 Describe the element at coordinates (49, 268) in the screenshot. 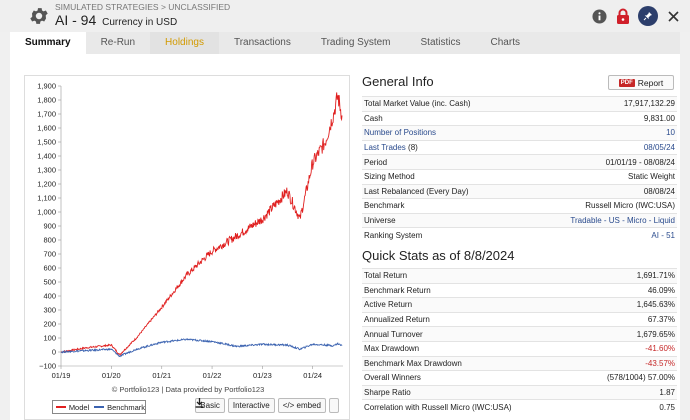

I see `y-tick-label: 600` at that location.